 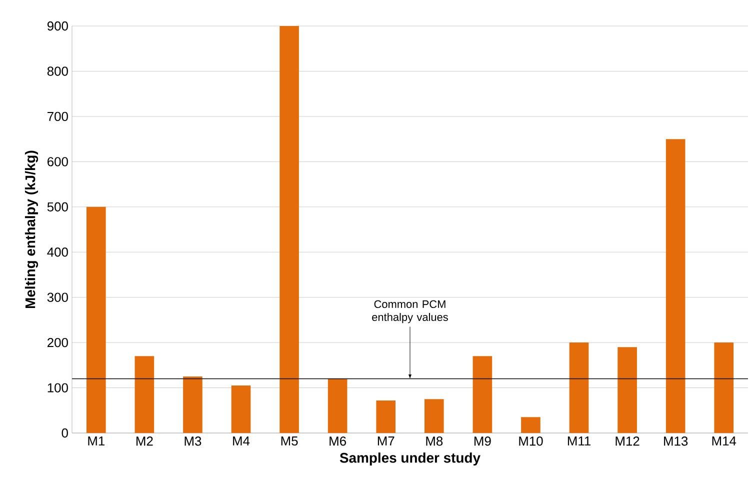 What do you see at coordinates (58, 161) in the screenshot?
I see `y-tick-label: 600` at bounding box center [58, 161].